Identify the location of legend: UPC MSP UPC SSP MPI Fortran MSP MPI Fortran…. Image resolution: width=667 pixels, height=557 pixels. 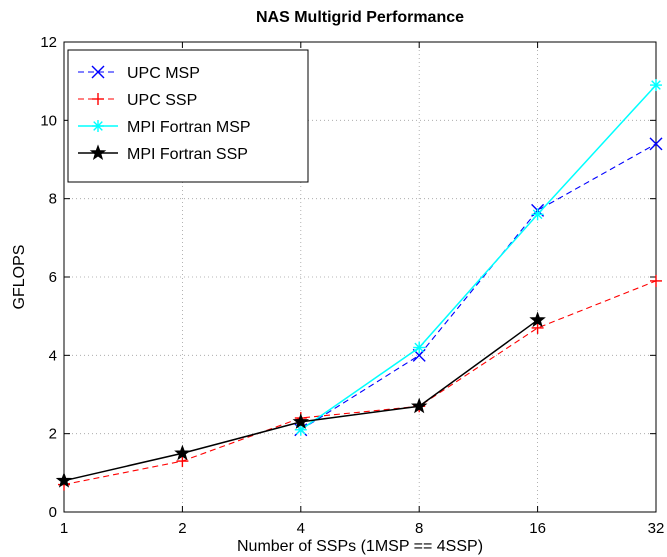
(188, 116).